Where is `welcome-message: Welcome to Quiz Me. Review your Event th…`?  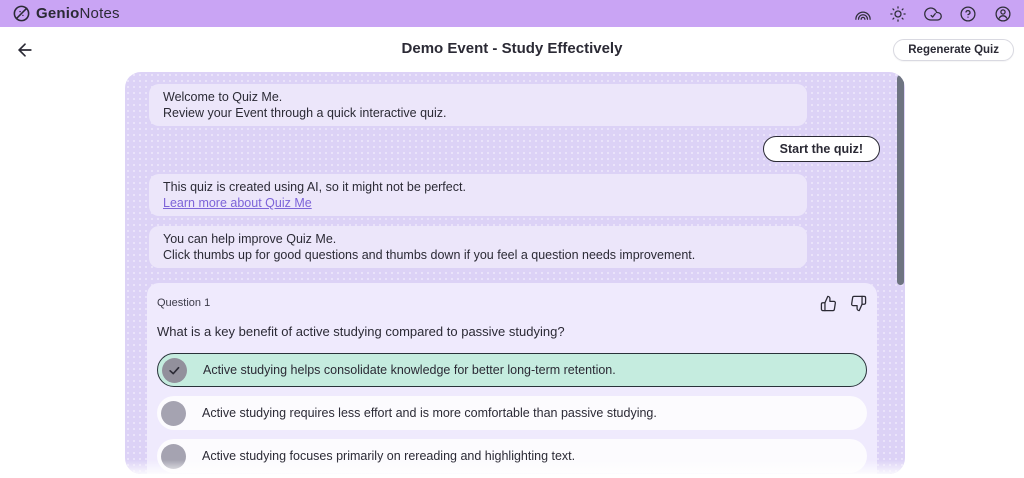
welcome-message: Welcome to Quiz Me. Review your Event th… is located at coordinates (478, 105).